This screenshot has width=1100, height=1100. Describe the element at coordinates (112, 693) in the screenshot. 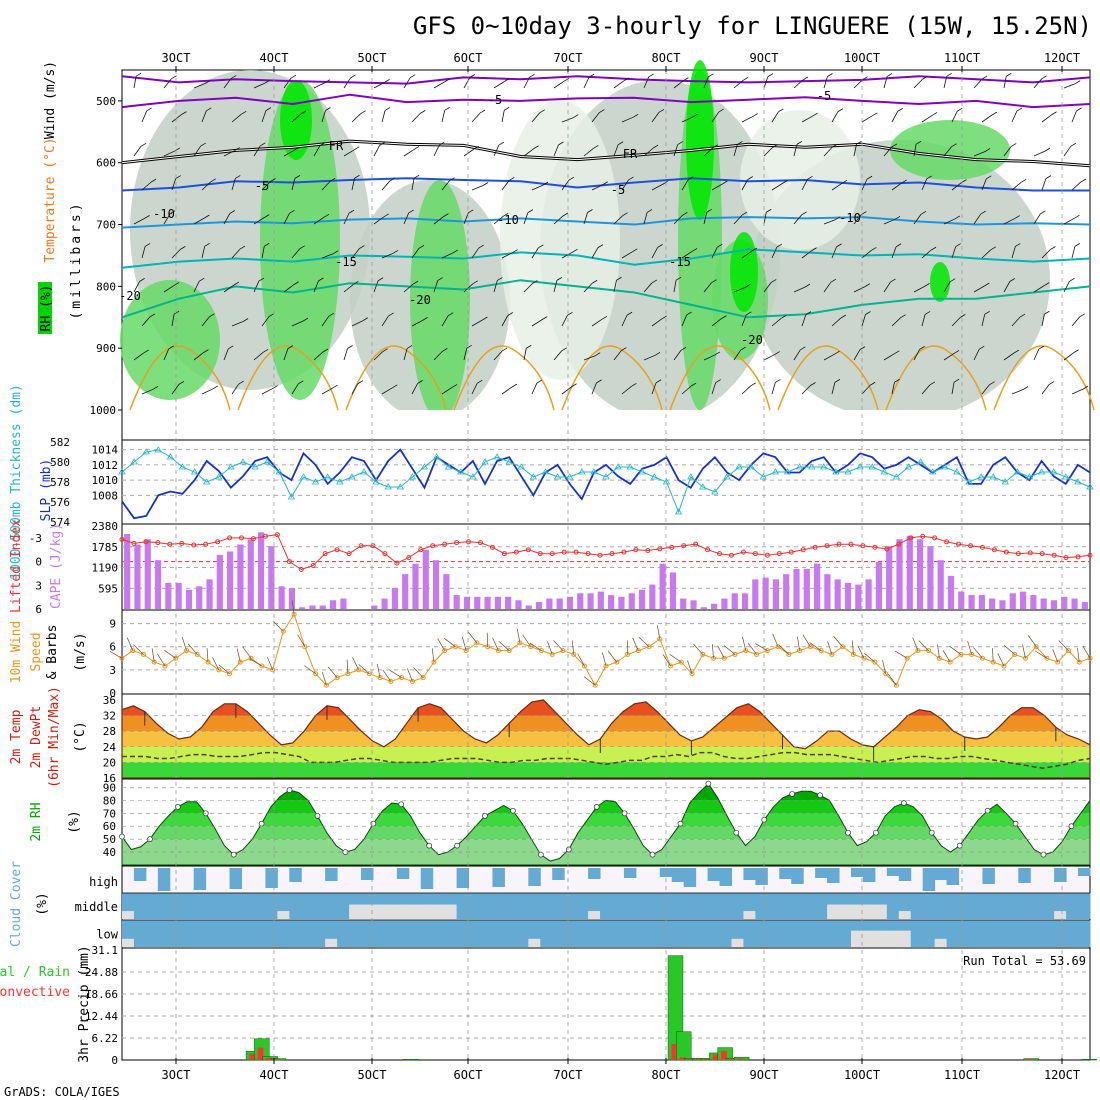

I see `wind-tick-label: 0` at that location.